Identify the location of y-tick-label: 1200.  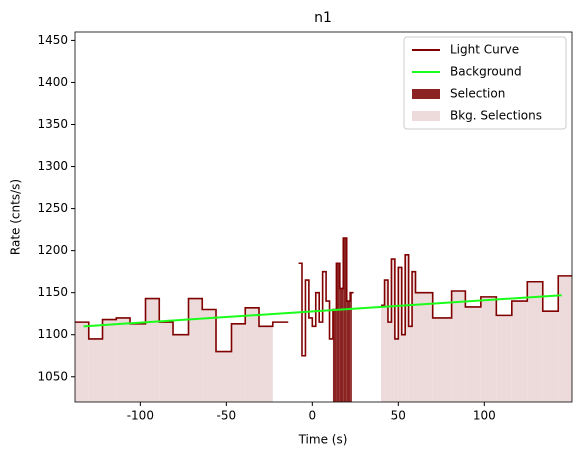
(52, 250).